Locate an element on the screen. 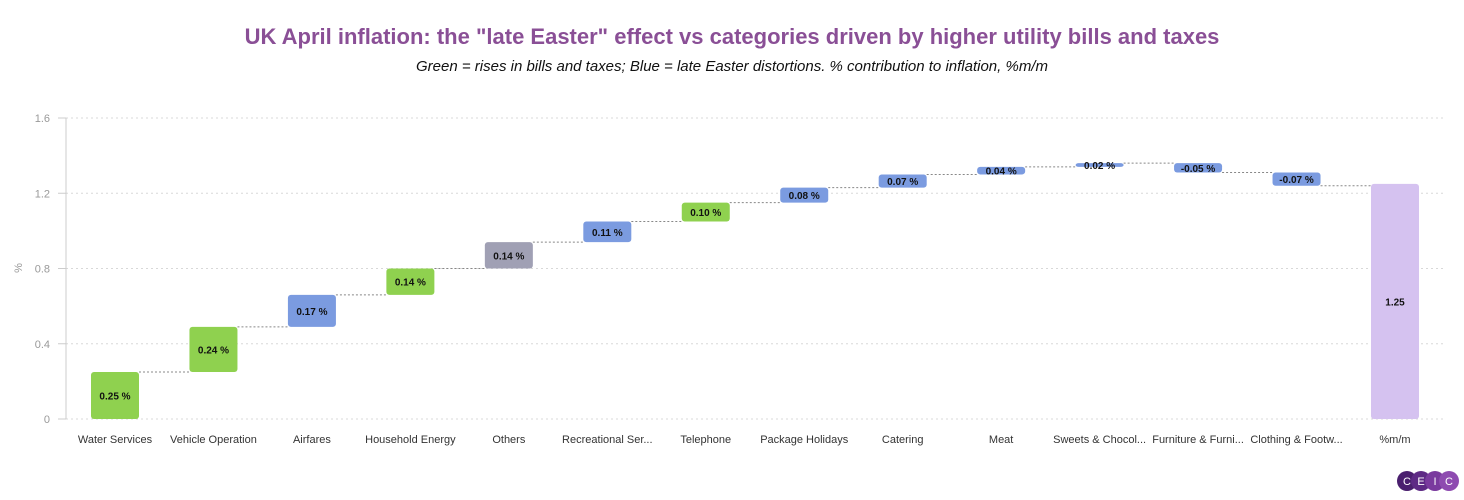 Image resolution: width=1464 pixels, height=500 pixels. y-tick-label: 1.2 is located at coordinates (42, 194).